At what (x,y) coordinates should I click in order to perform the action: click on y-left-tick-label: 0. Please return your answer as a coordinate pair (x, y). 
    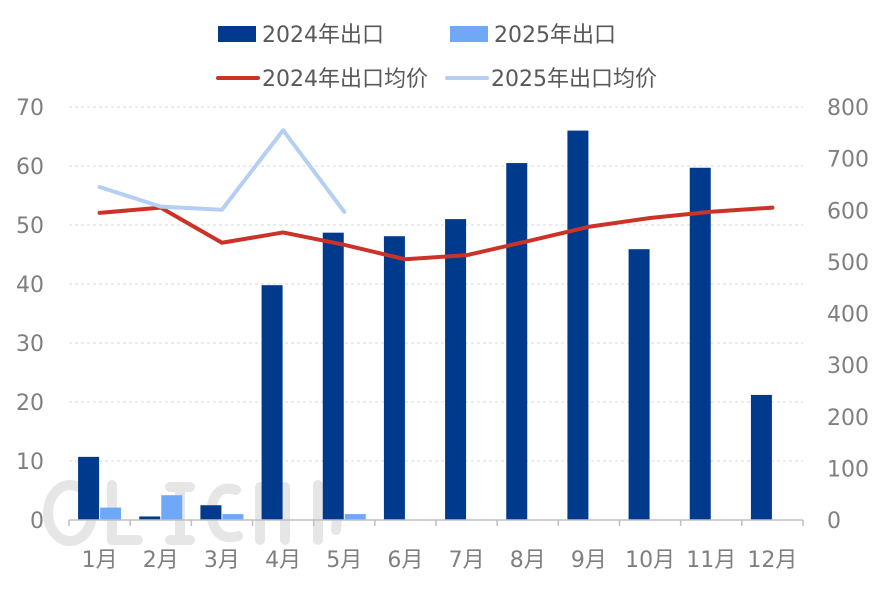
    Looking at the image, I should click on (37, 521).